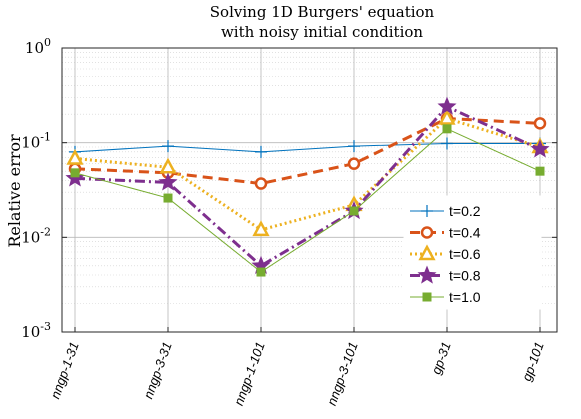 This screenshot has width=581, height=419. I want to click on chart-title-line2: with noisy initial condition, so click(322, 32).